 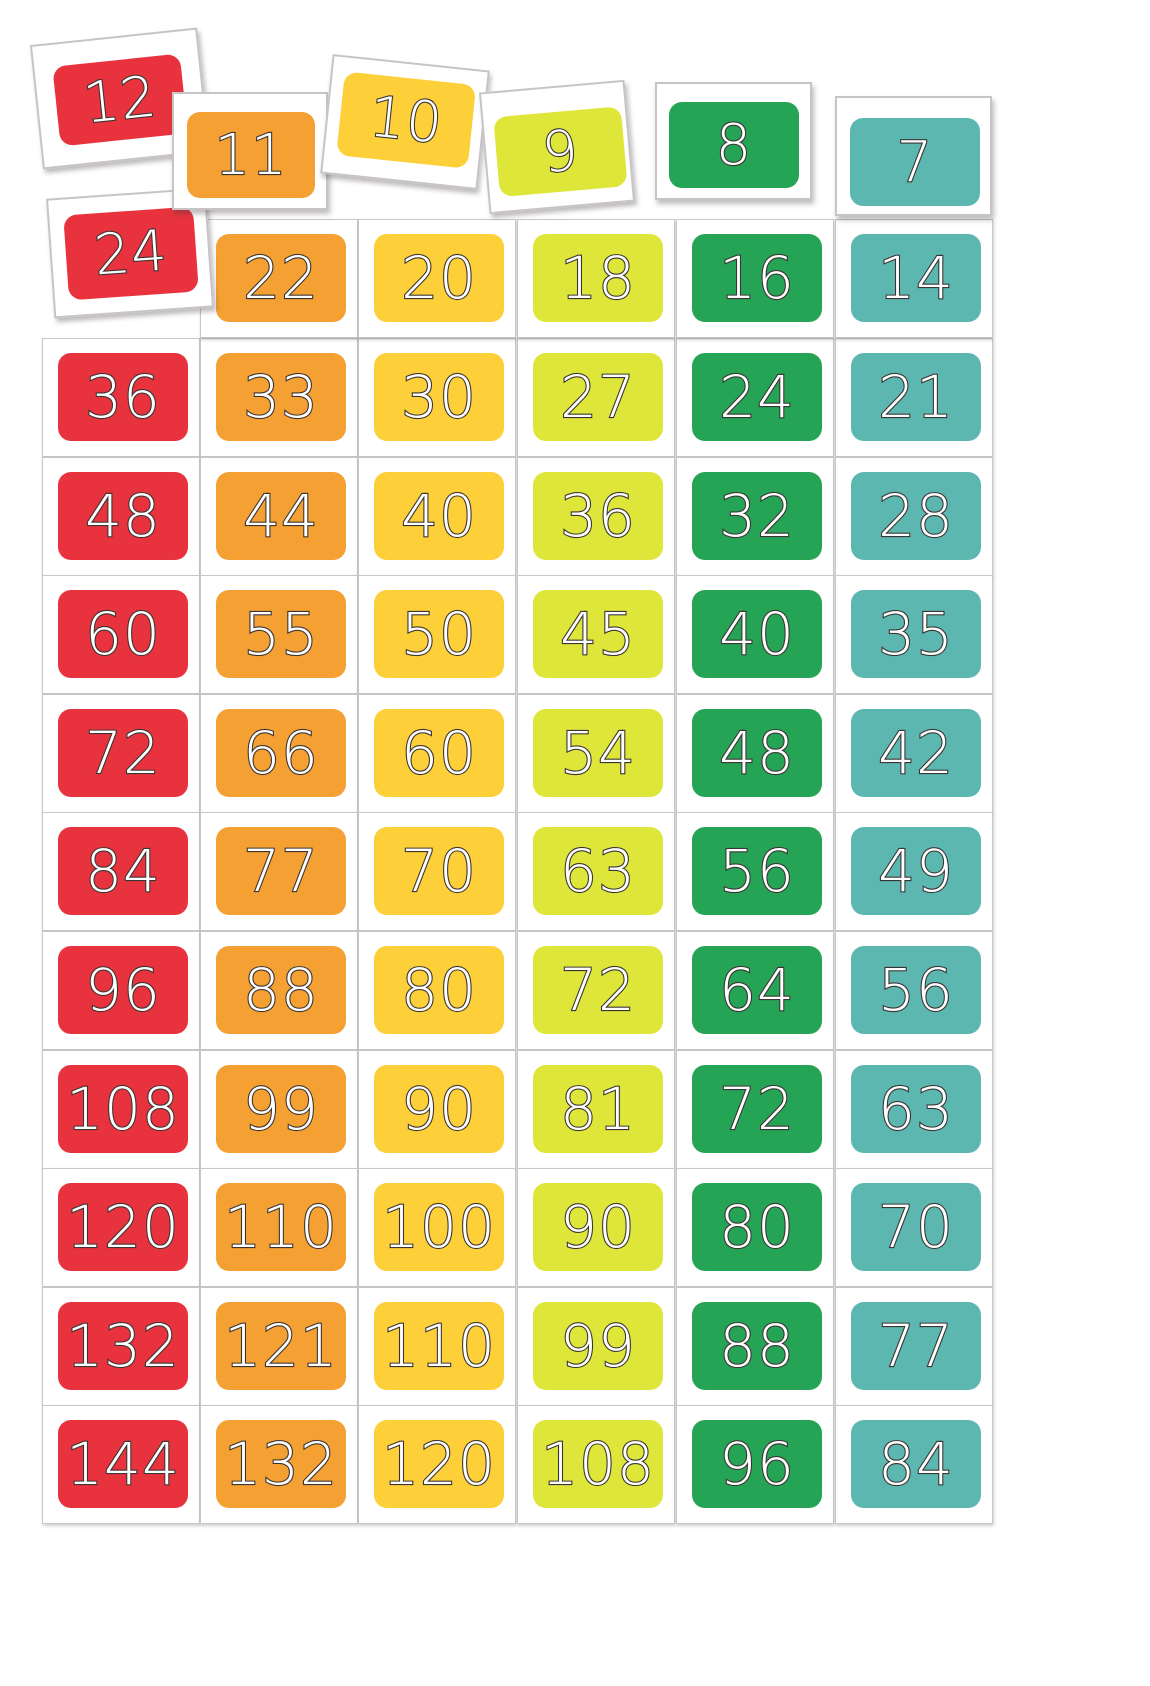 What do you see at coordinates (123, 1346) in the screenshot?
I see `number-label-red: 132` at bounding box center [123, 1346].